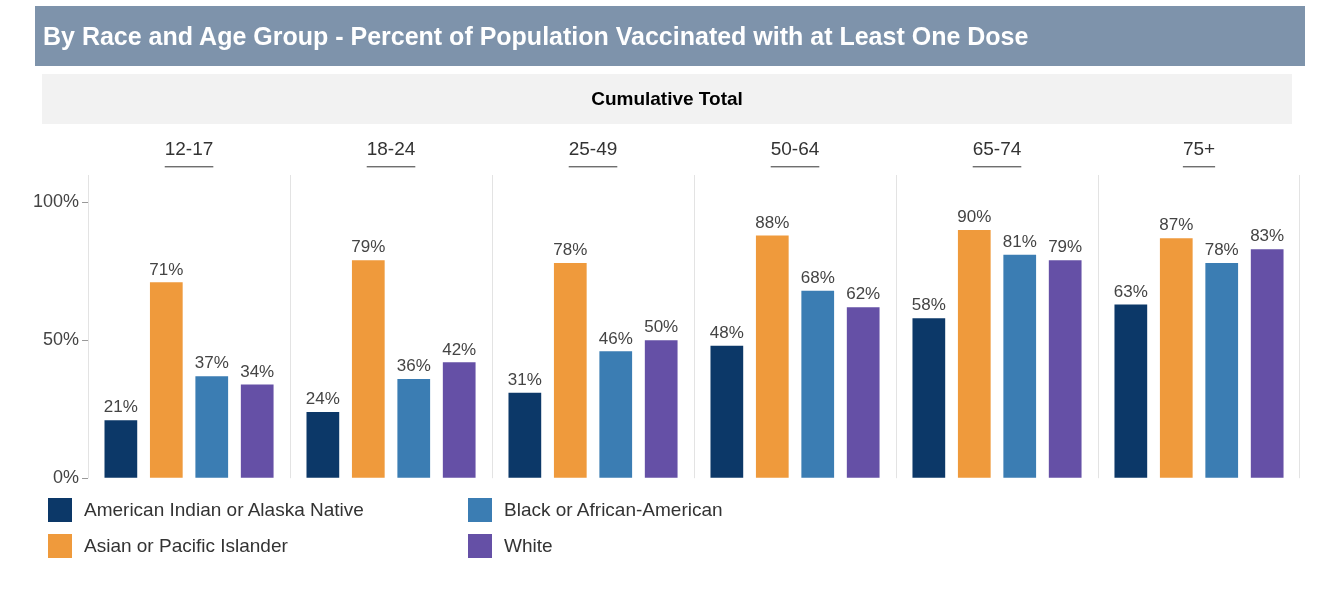 The height and width of the screenshot is (614, 1337). I want to click on legend-label: American Indian or Alaska Native, so click(224, 510).